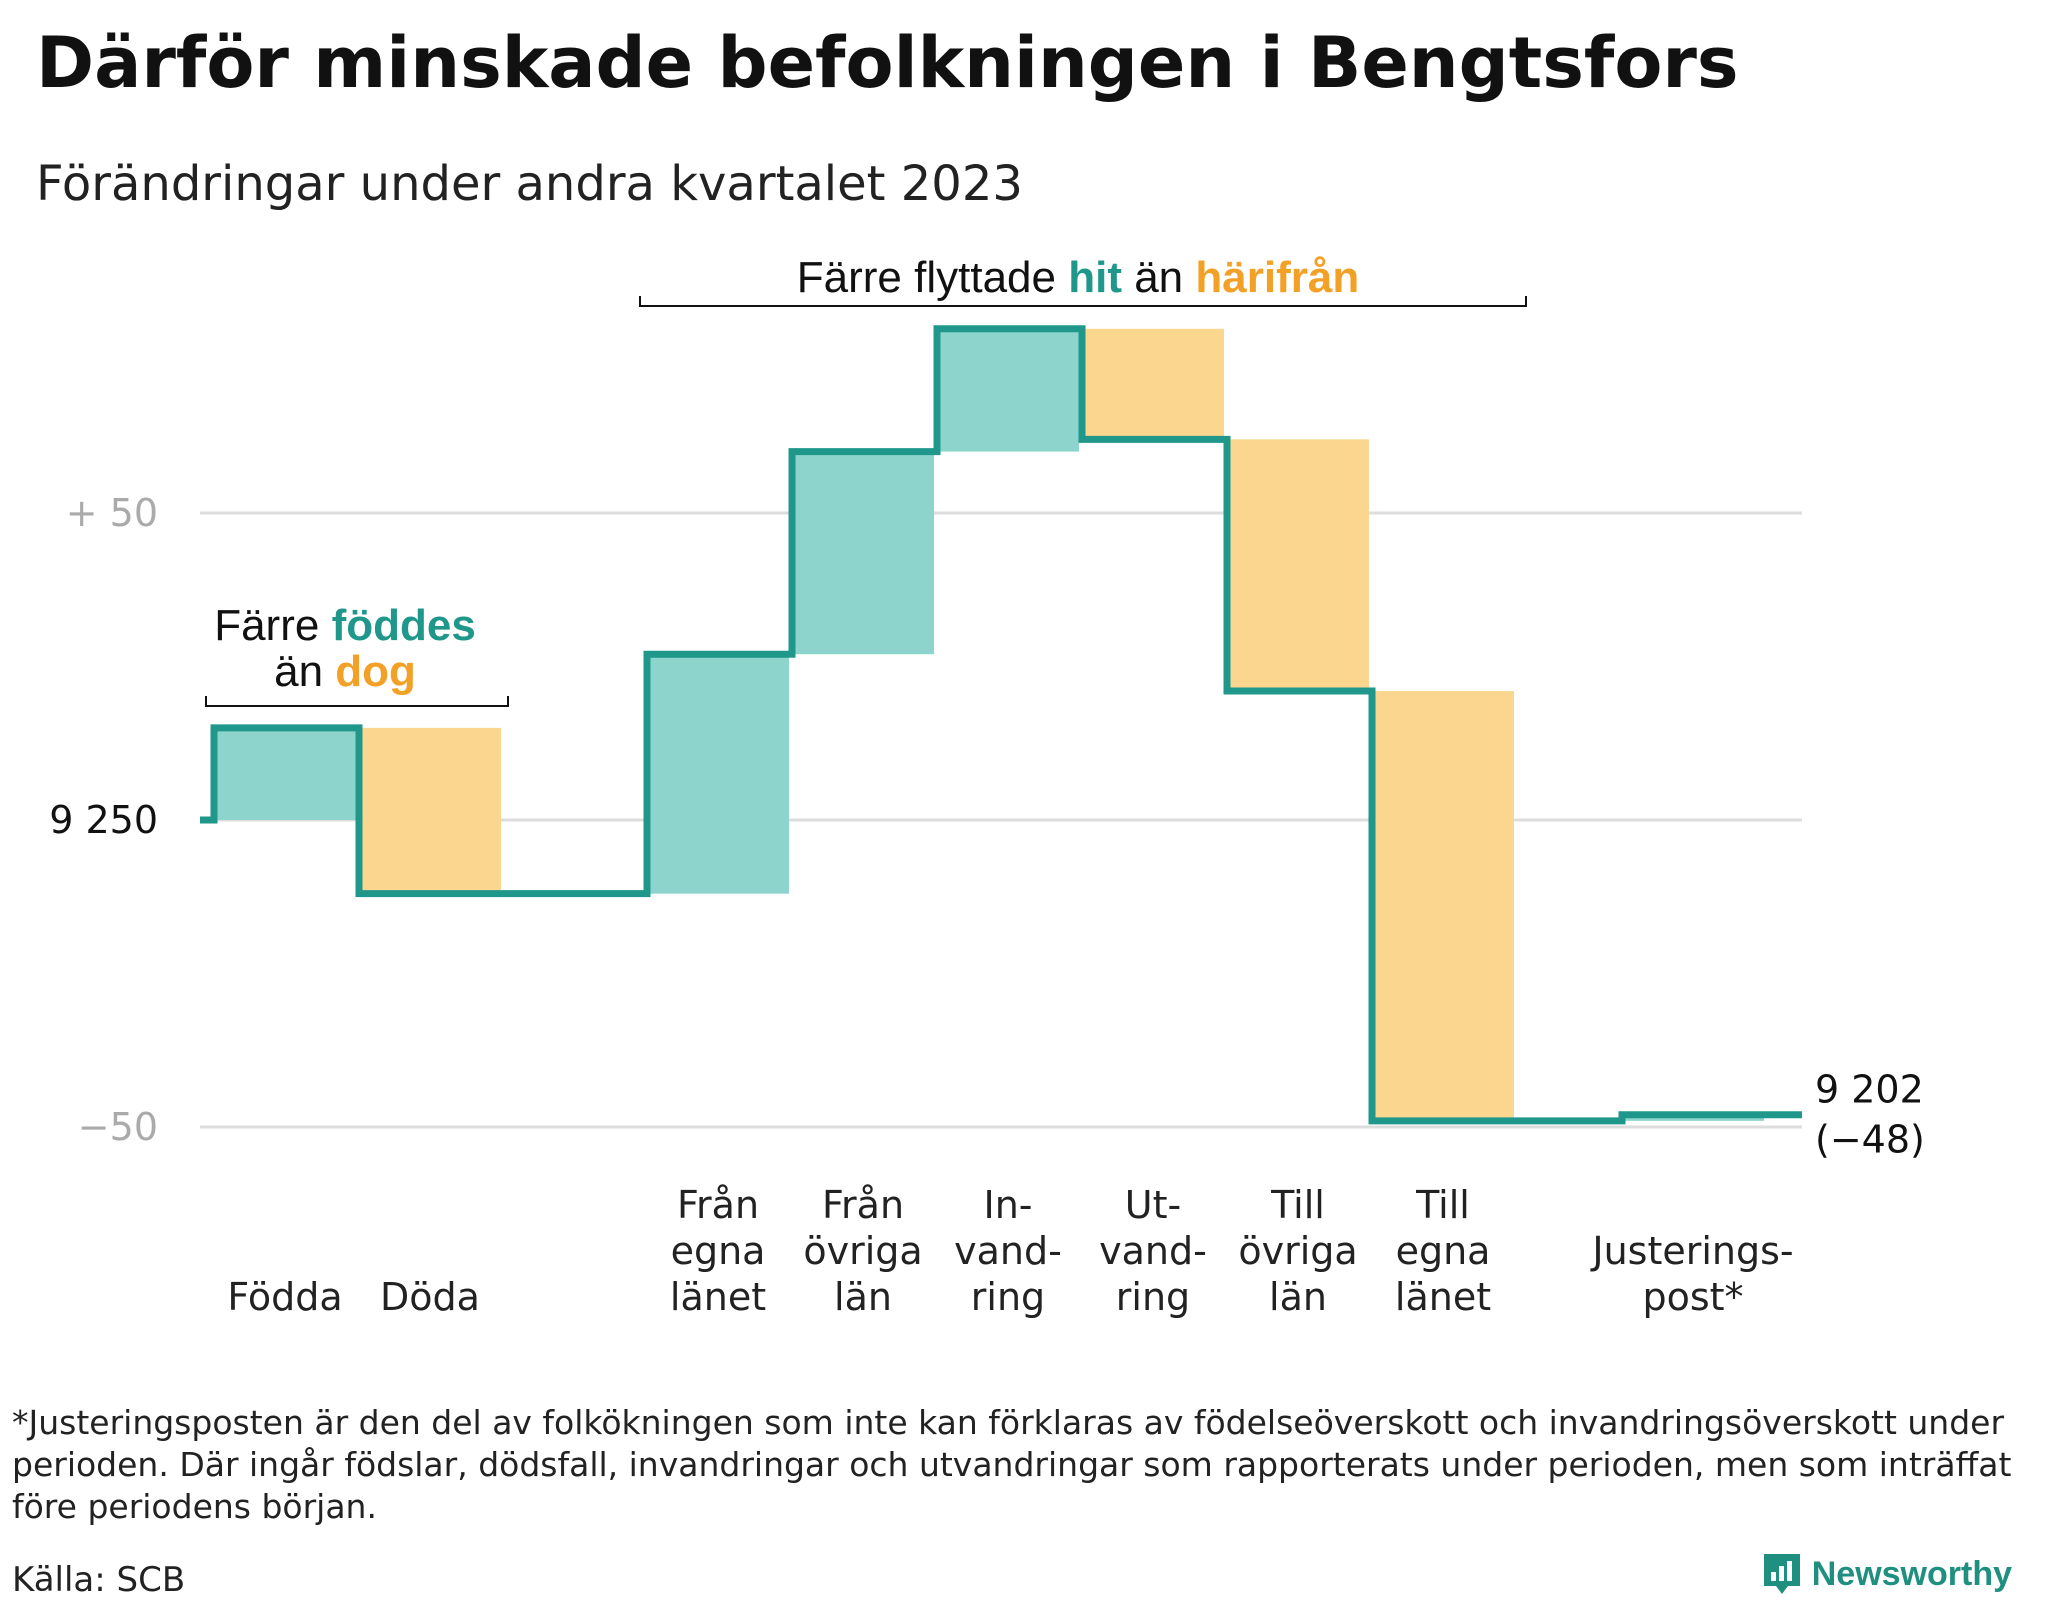 This screenshot has width=2048, height=1600. What do you see at coordinates (1095, 277) in the screenshot?
I see `annotation-segment: hit` at bounding box center [1095, 277].